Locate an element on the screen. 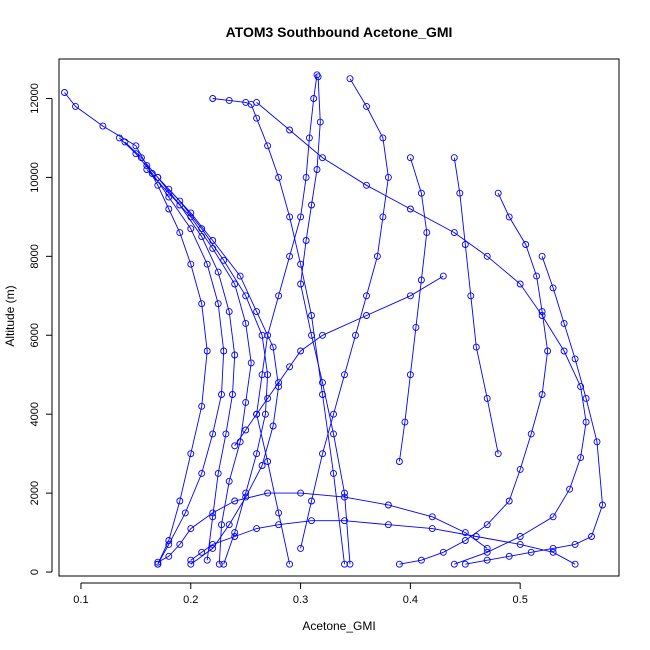 Image resolution: width=650 pixels, height=650 pixels. y-tick-label: 8000 is located at coordinates (35, 256).